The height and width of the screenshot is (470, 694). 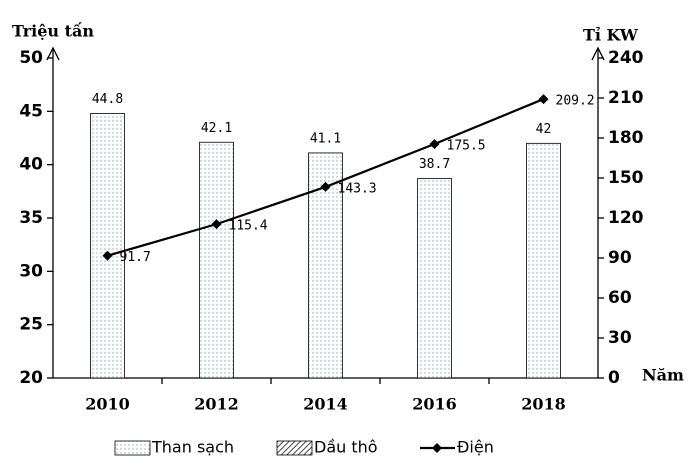 I want to click on line-value-label: 175.5, so click(x=466, y=146).